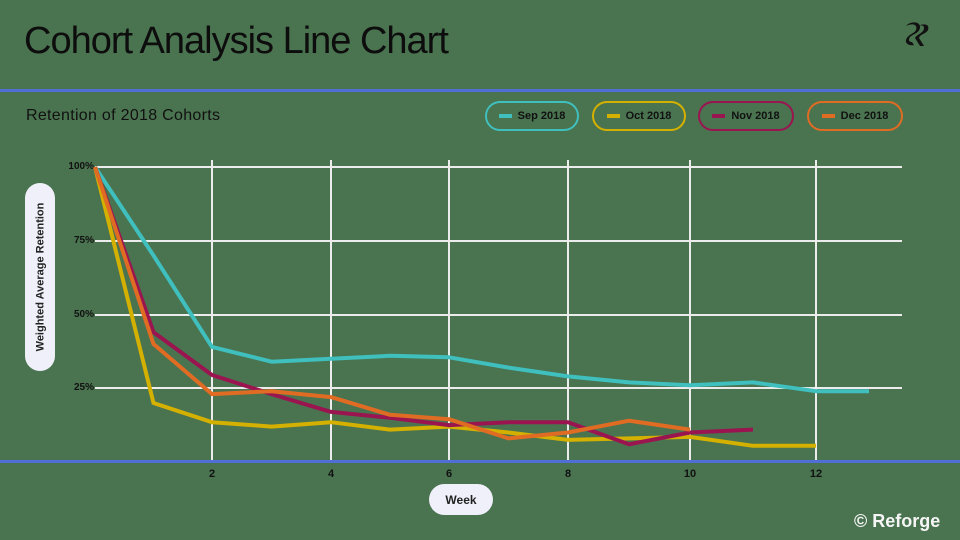  I want to click on legend-label: Oct 2018, so click(648, 116).